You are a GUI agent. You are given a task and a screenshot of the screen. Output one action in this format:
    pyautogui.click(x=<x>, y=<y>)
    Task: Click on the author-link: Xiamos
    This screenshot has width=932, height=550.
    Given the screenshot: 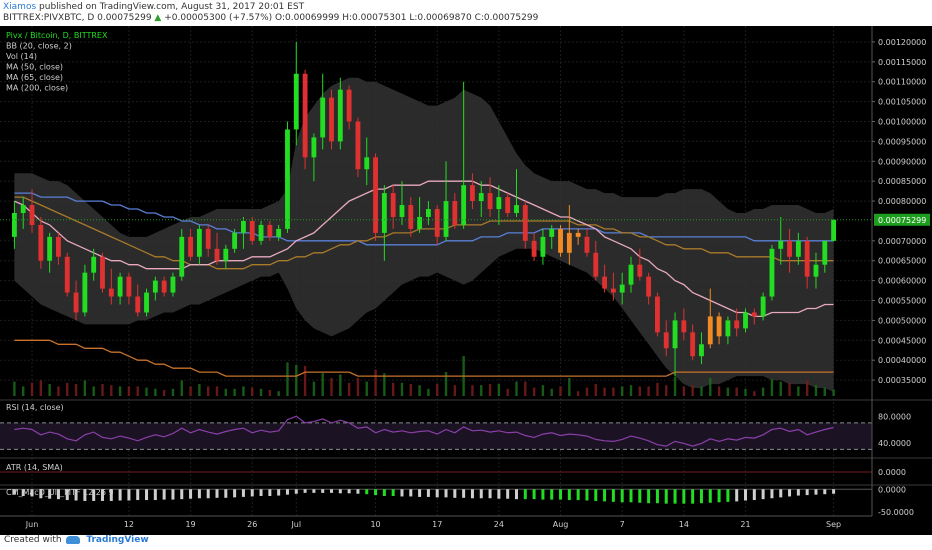 What is the action you would take?
    pyautogui.click(x=20, y=7)
    